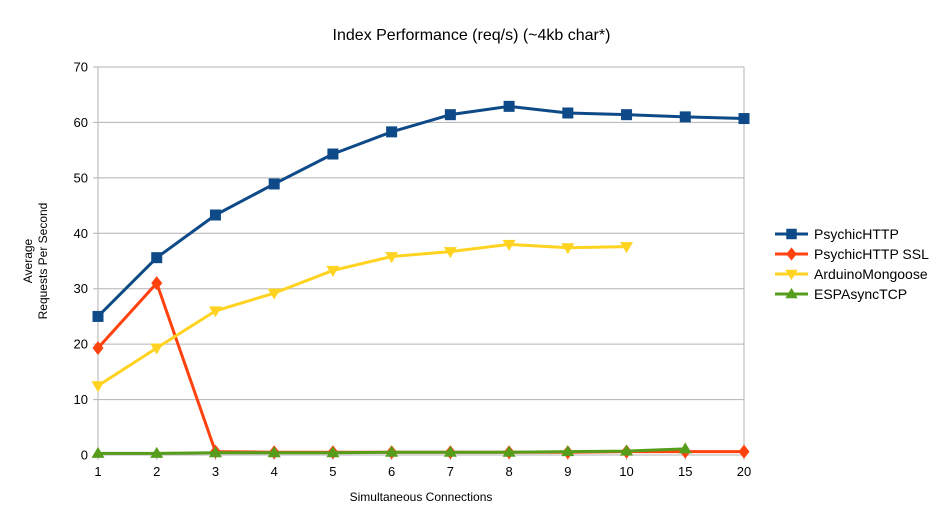 The height and width of the screenshot is (530, 943). Describe the element at coordinates (861, 294) in the screenshot. I see `legend-label: ESPAsyncTCP` at that location.